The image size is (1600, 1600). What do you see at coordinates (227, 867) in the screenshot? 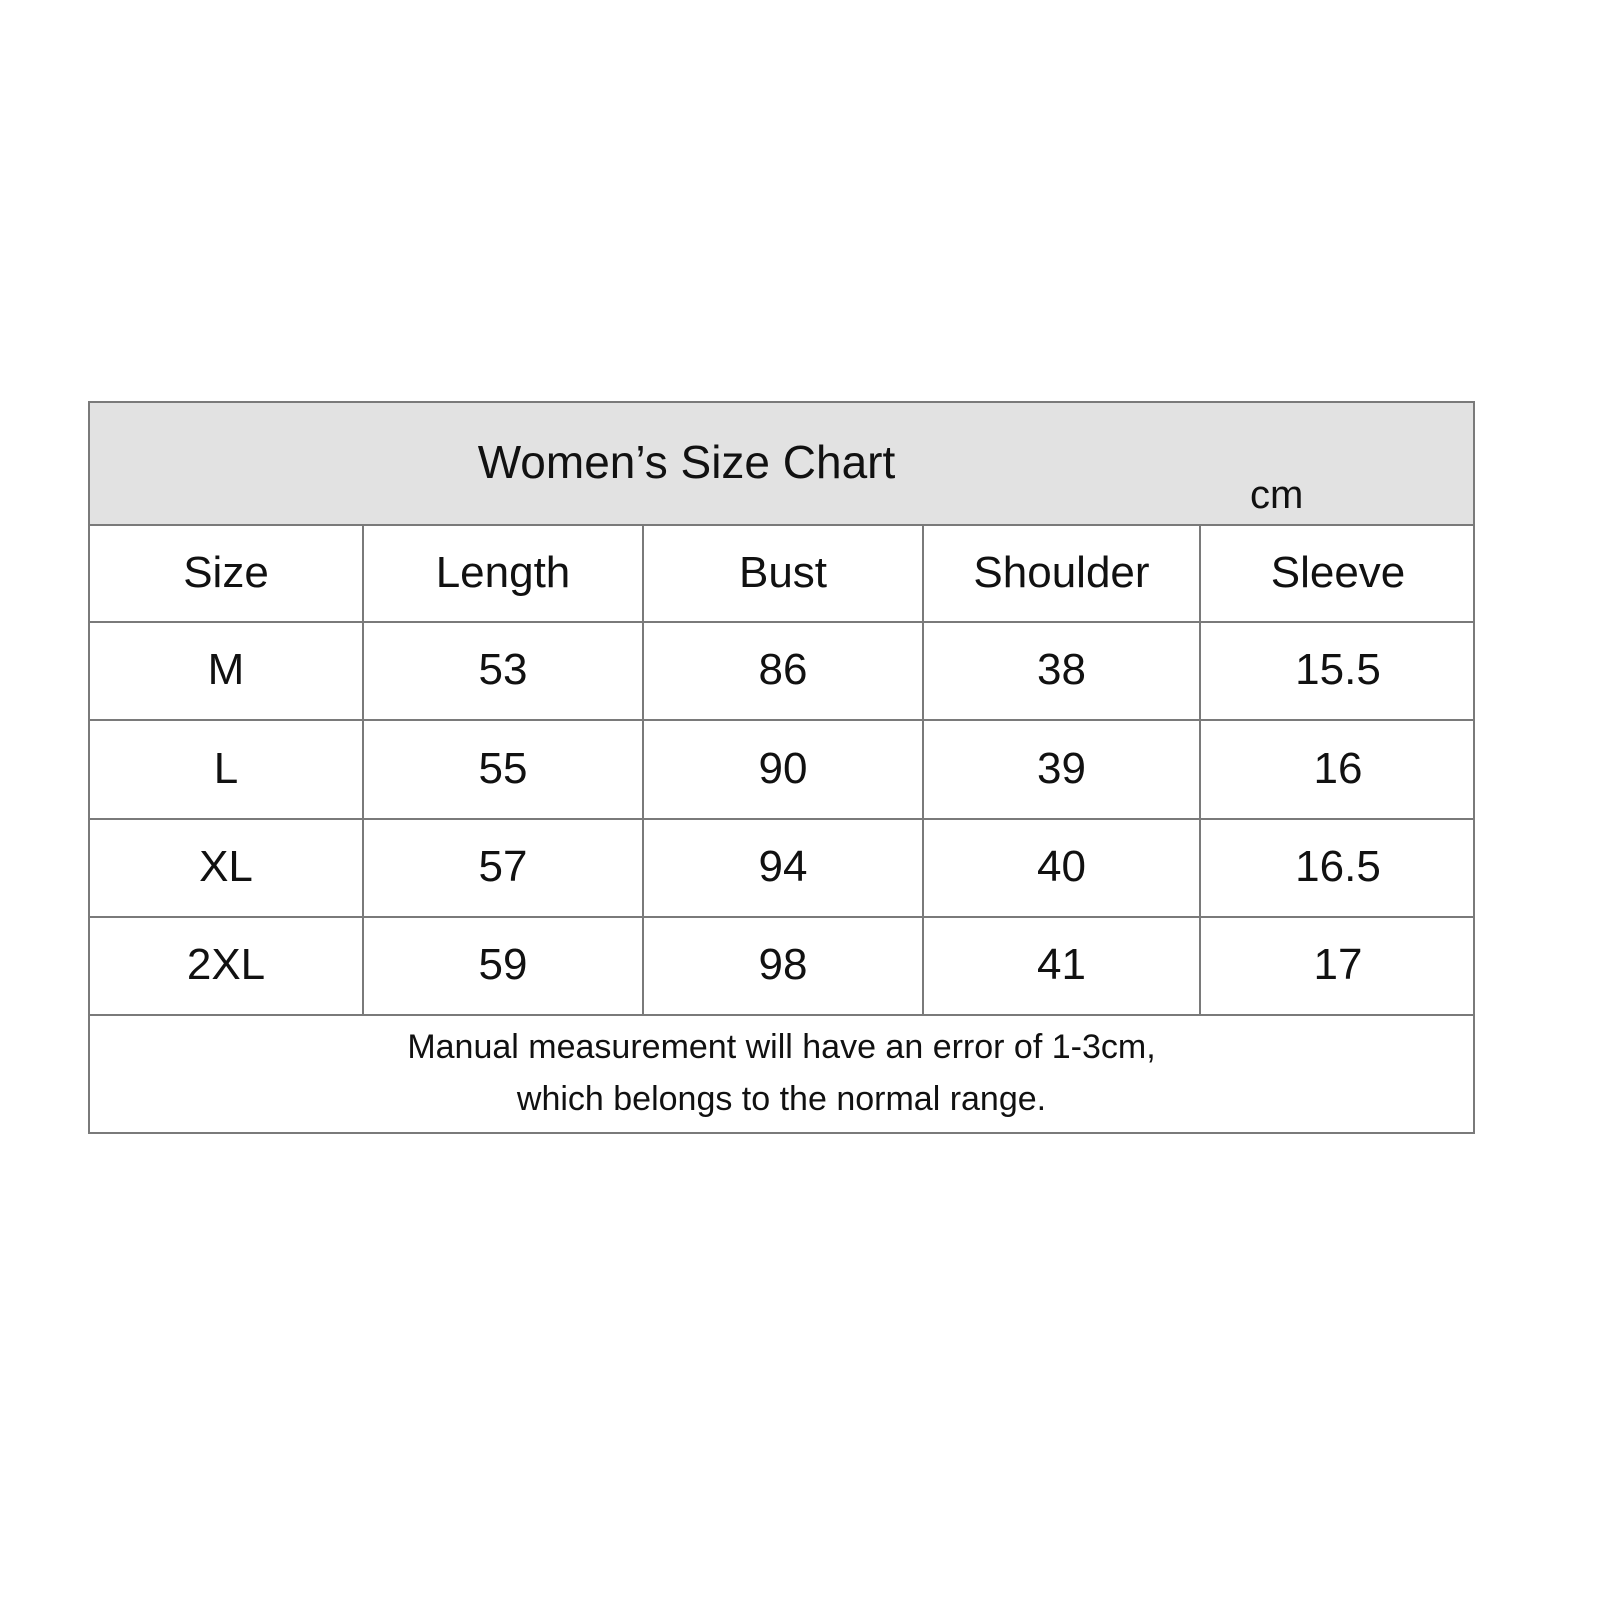
I see `table-cell: XL` at bounding box center [227, 867].